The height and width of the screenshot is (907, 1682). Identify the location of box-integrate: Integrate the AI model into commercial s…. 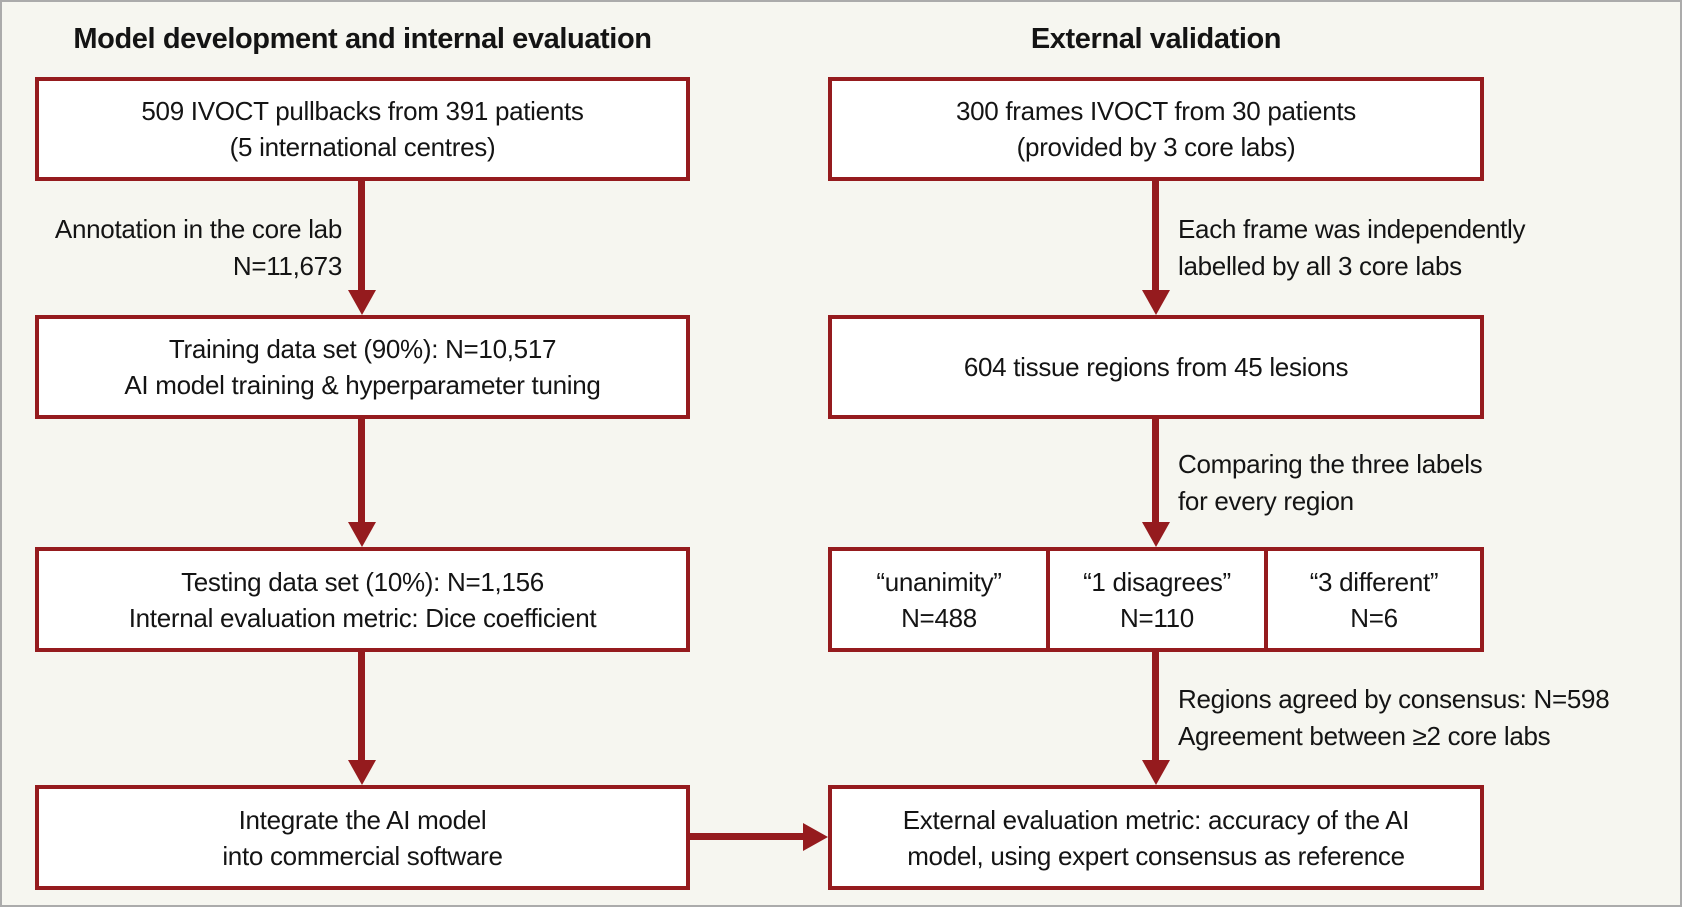
(362, 837).